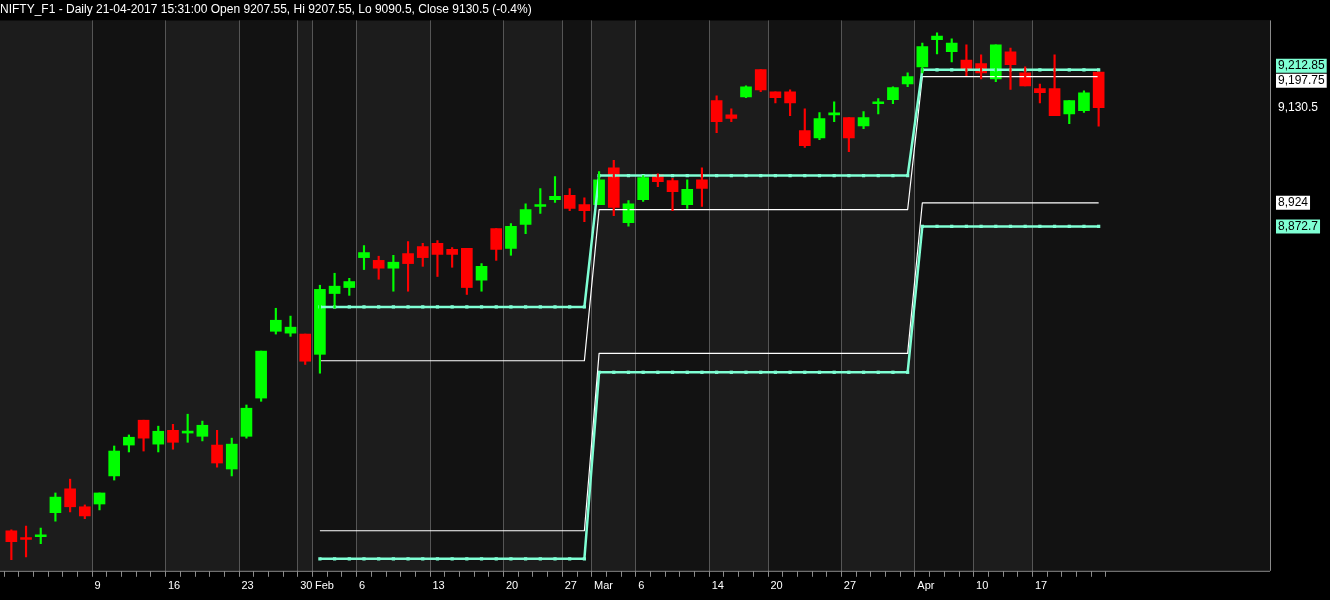 The image size is (1330, 600). I want to click on y-tick-label: 8,924, so click(1293, 202).